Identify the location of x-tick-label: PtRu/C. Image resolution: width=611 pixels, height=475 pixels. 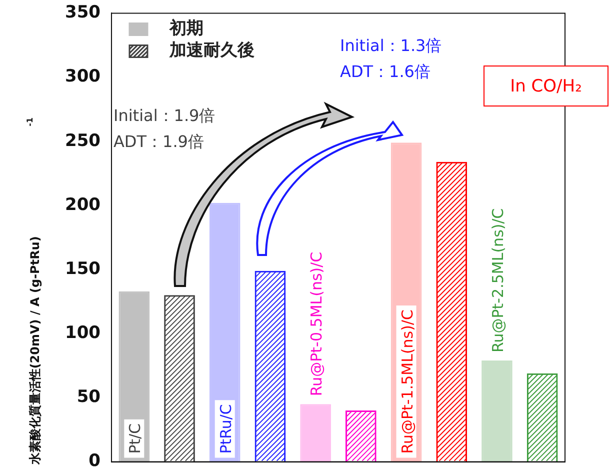
(225, 429).